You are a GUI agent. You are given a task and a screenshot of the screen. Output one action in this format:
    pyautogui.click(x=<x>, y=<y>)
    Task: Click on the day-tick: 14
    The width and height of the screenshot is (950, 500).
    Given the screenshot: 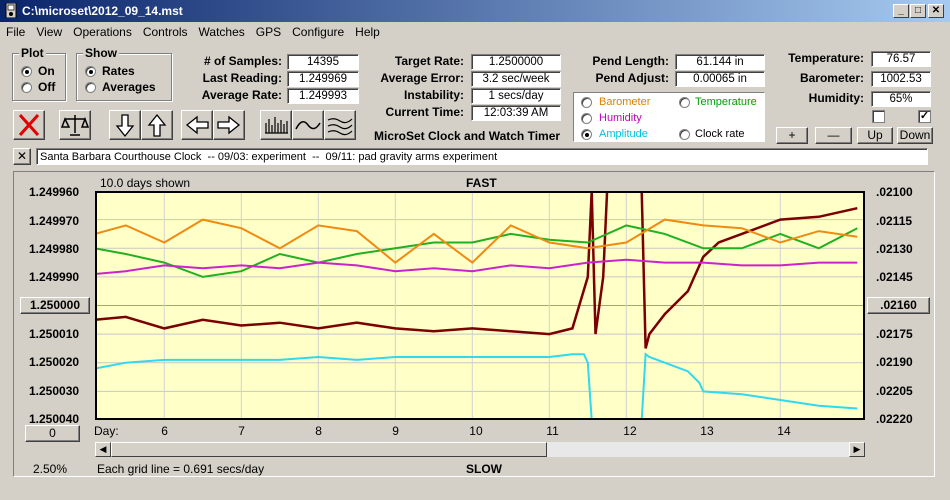 What is the action you would take?
    pyautogui.click(x=784, y=431)
    